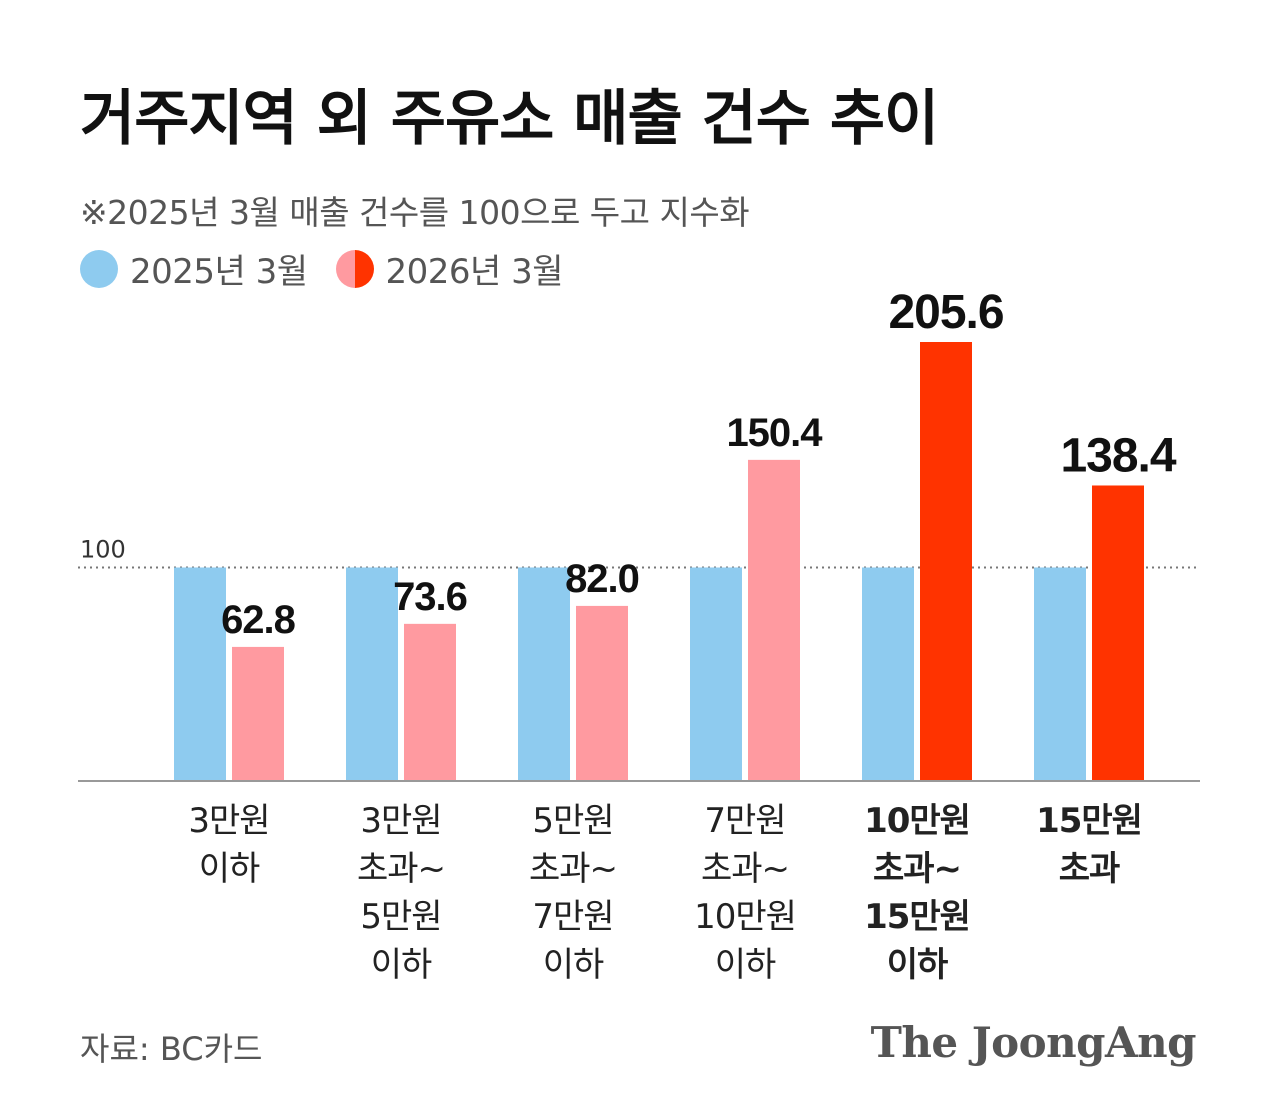  Describe the element at coordinates (1118, 455) in the screenshot. I see `data-label-2026-5: 138.4` at that location.